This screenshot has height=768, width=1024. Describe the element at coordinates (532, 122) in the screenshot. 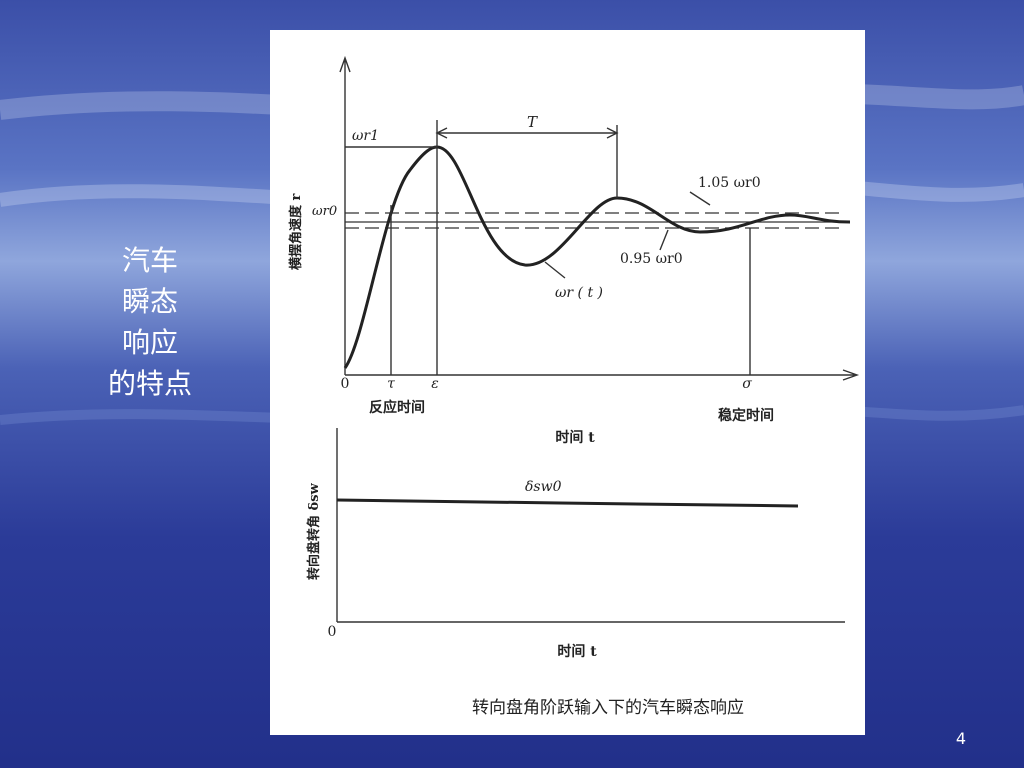

I see `annotation: T` at that location.